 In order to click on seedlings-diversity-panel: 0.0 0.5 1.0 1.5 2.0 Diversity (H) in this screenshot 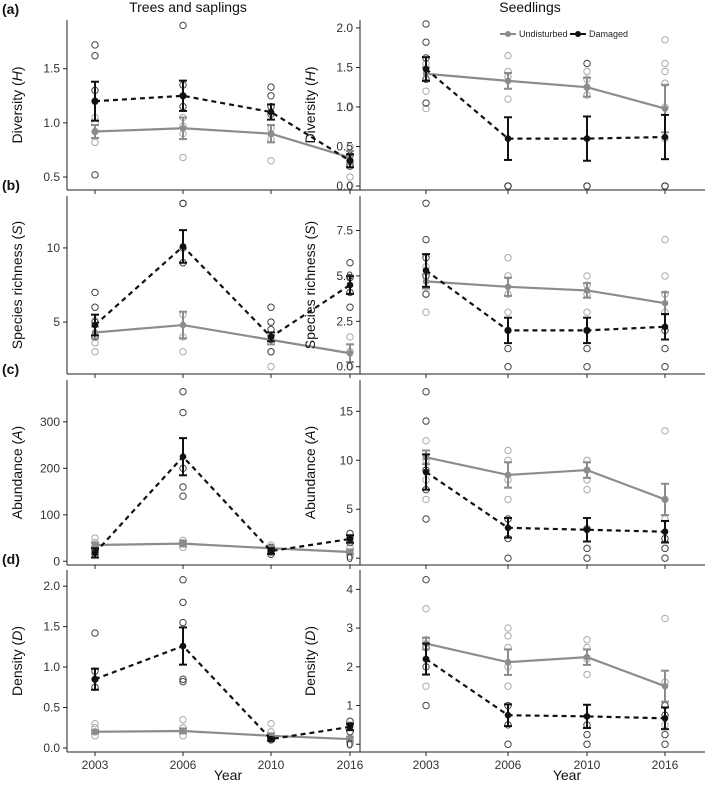, I will do `click(503, 107)`.